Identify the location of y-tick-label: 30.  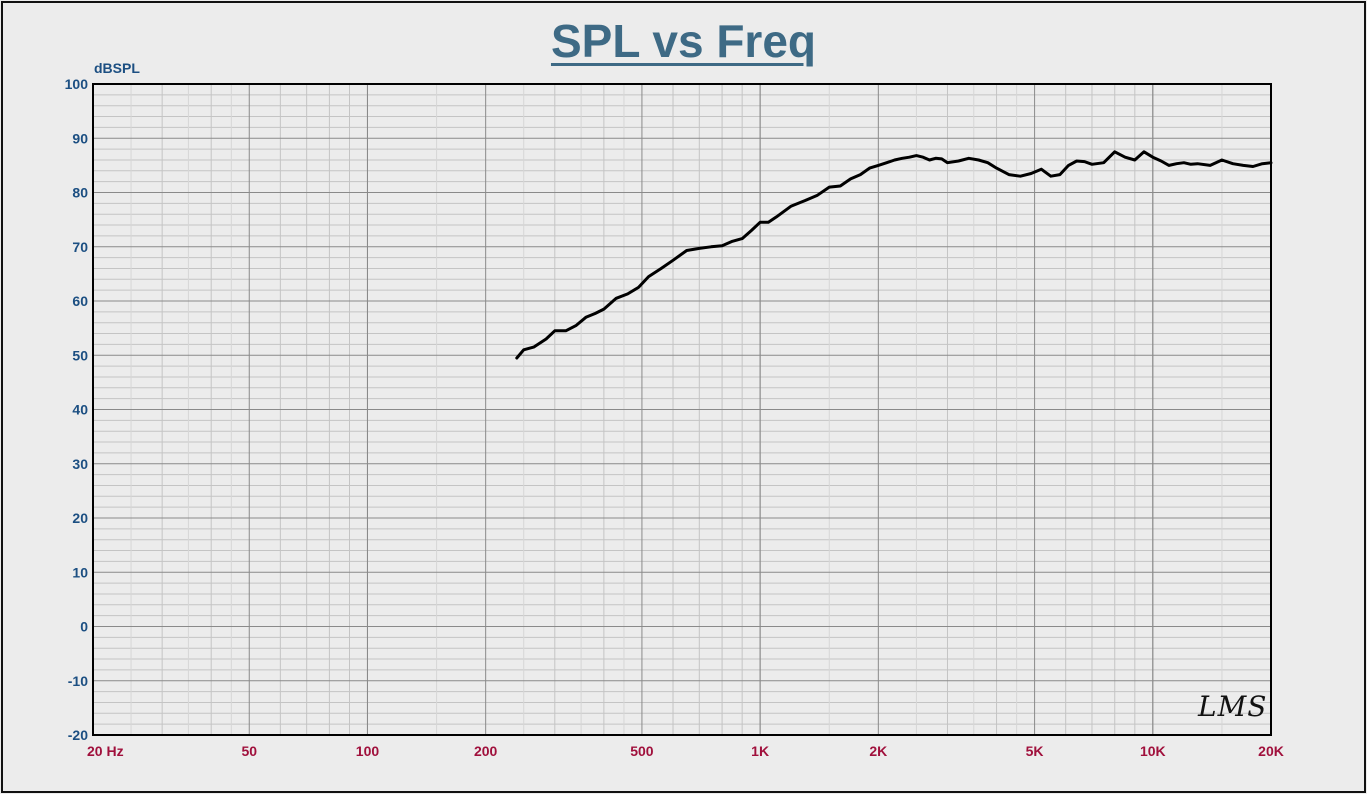
(80, 464).